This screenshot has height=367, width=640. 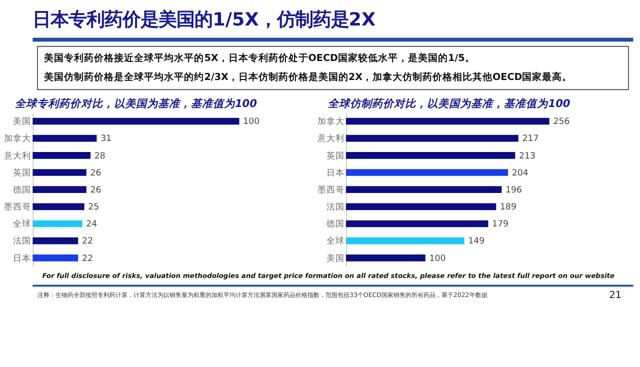 I want to click on chart-title: 全球专利药价对比，以美国为基准，基准值为100, so click(x=136, y=103).